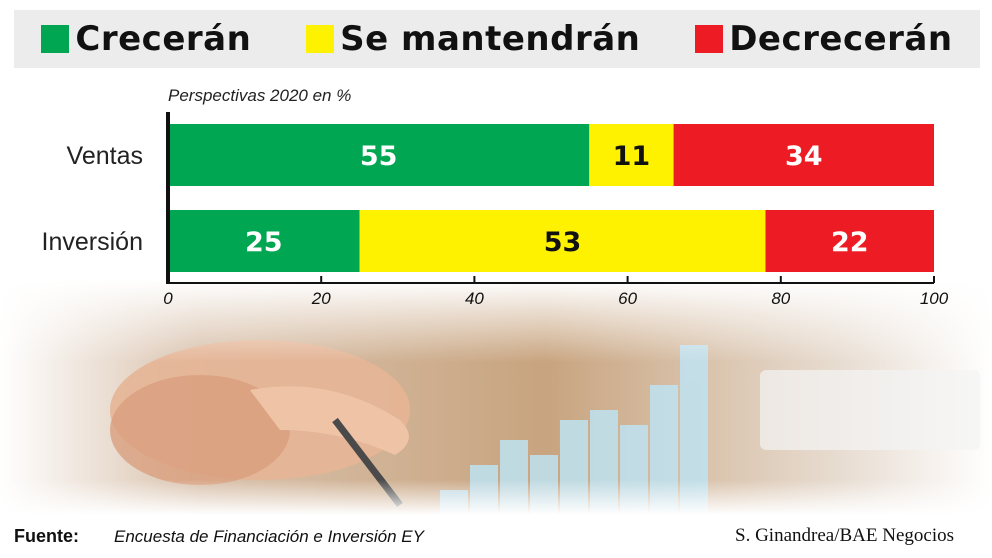 The height and width of the screenshot is (558, 992). What do you see at coordinates (321, 298) in the screenshot?
I see `x-tick-label: 20` at bounding box center [321, 298].